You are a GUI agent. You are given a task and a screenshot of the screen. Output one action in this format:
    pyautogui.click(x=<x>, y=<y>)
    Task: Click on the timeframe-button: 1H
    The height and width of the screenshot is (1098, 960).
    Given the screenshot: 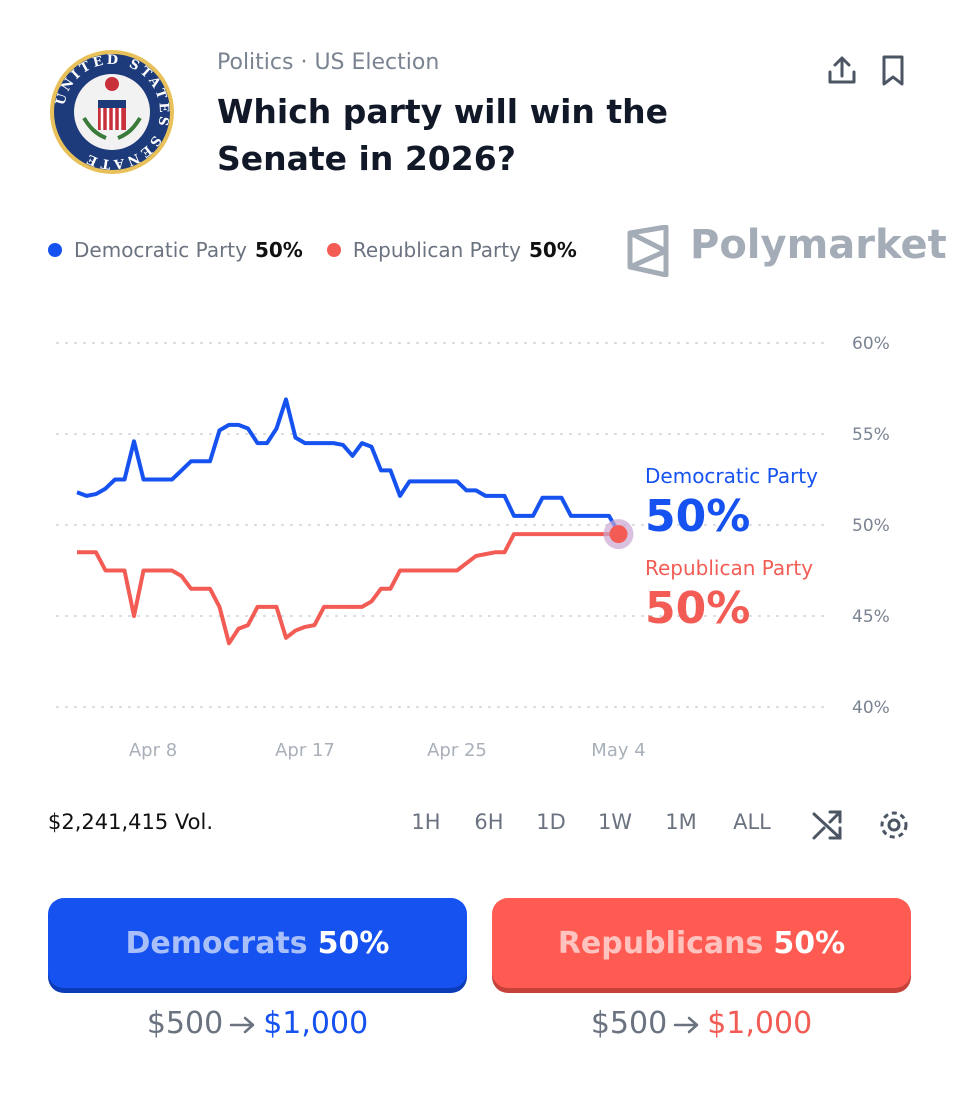 What is the action you would take?
    pyautogui.click(x=426, y=822)
    